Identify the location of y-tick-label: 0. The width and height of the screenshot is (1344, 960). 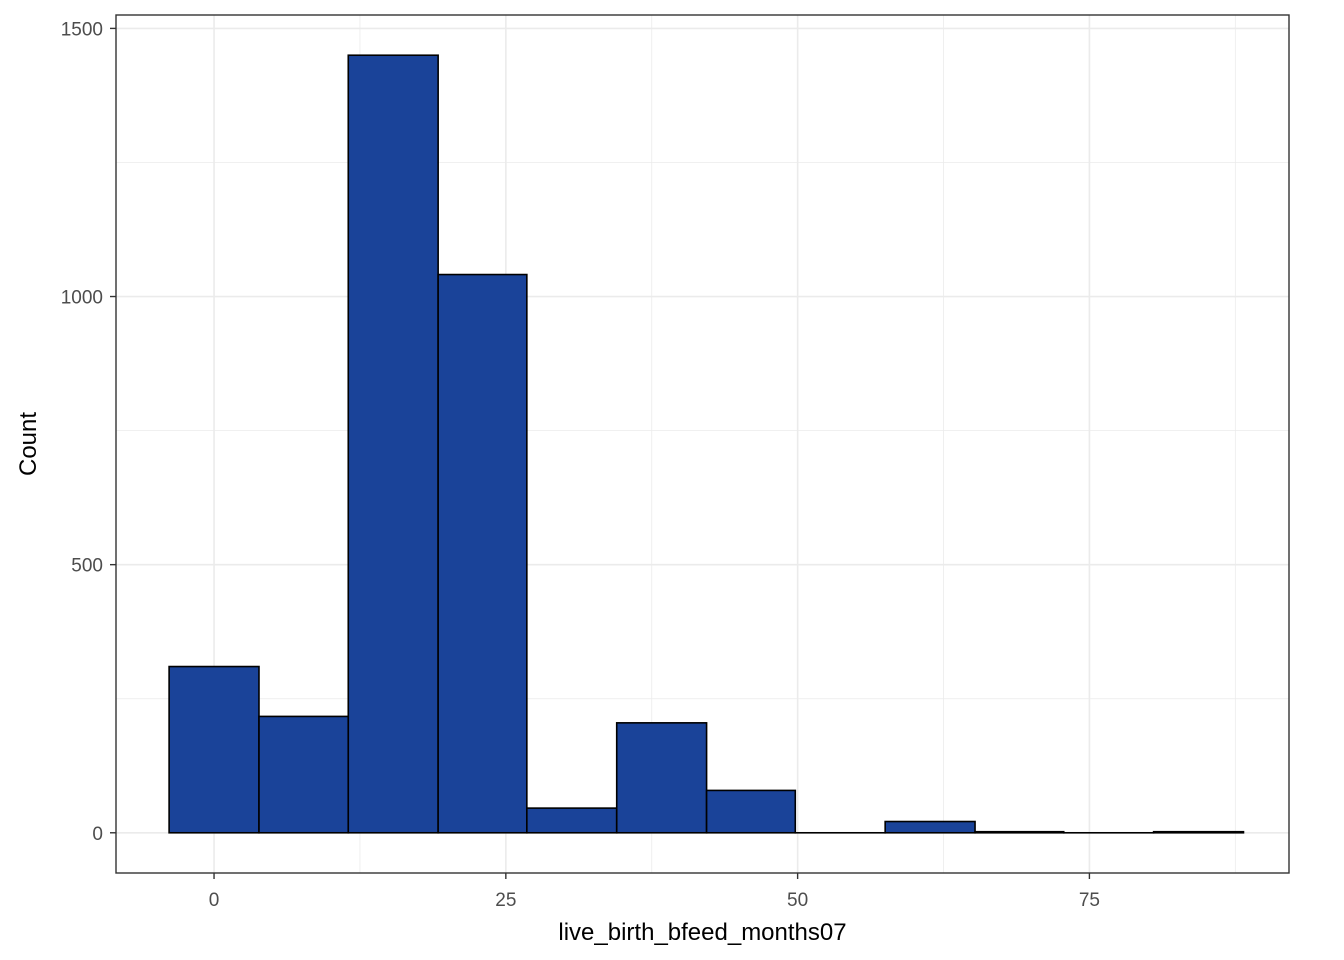
(97, 834).